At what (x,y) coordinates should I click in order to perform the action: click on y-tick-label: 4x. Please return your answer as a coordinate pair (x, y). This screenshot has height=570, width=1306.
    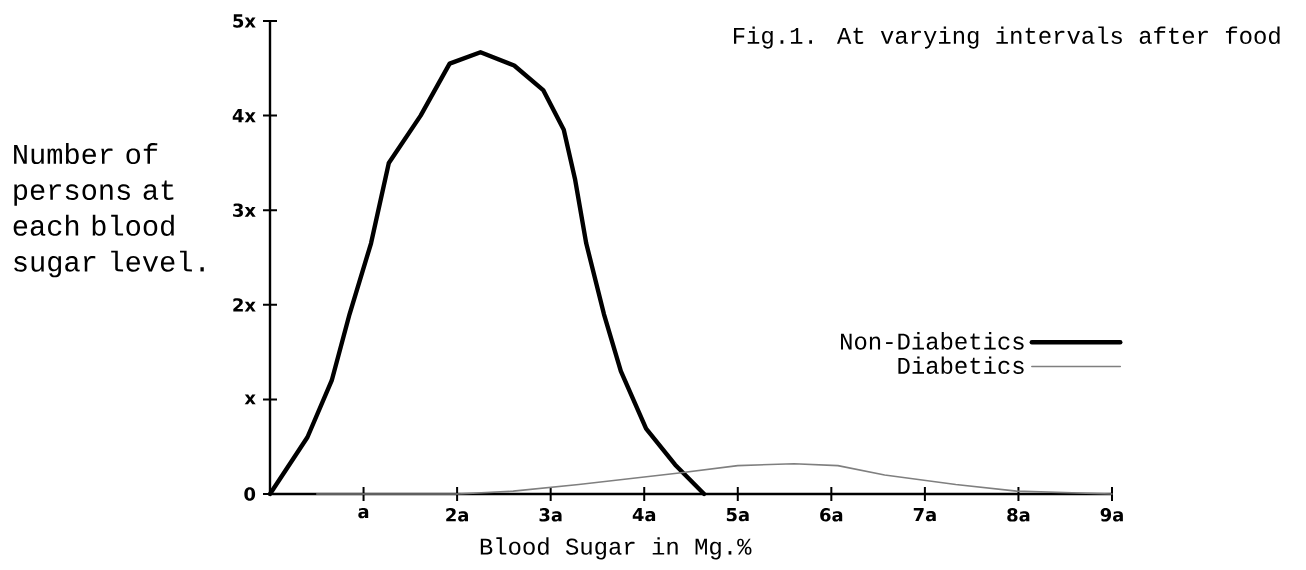
    Looking at the image, I should click on (244, 116).